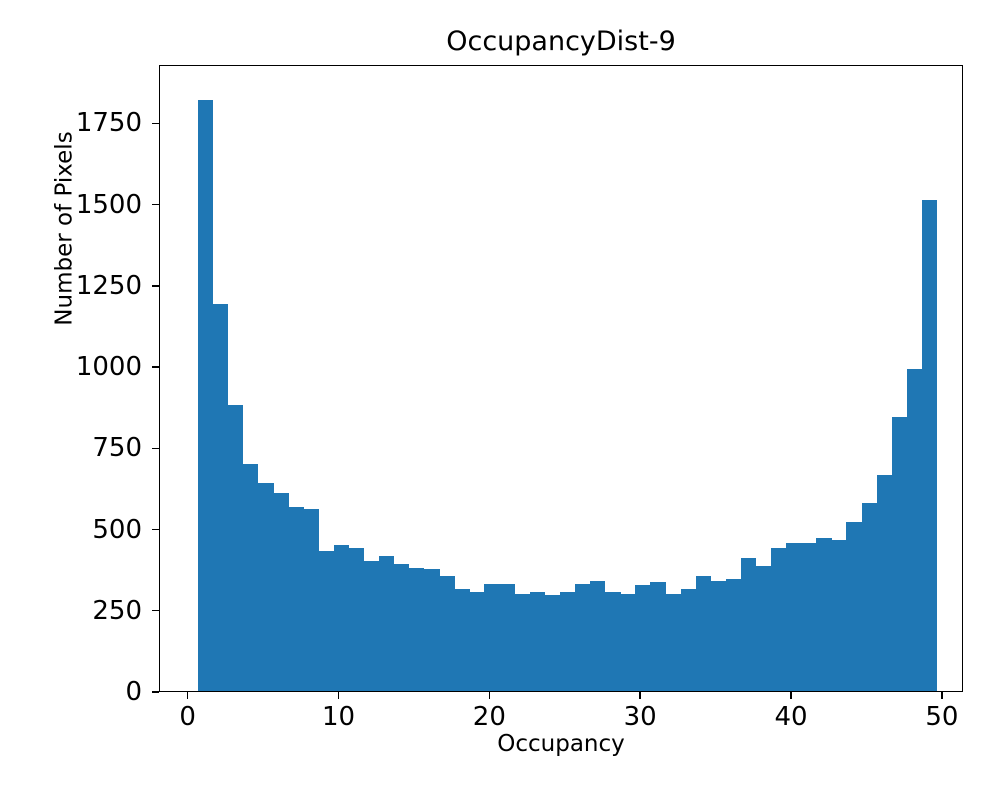 This screenshot has width=1000, height=800. What do you see at coordinates (117, 448) in the screenshot?
I see `y-tick-label: 750` at bounding box center [117, 448].